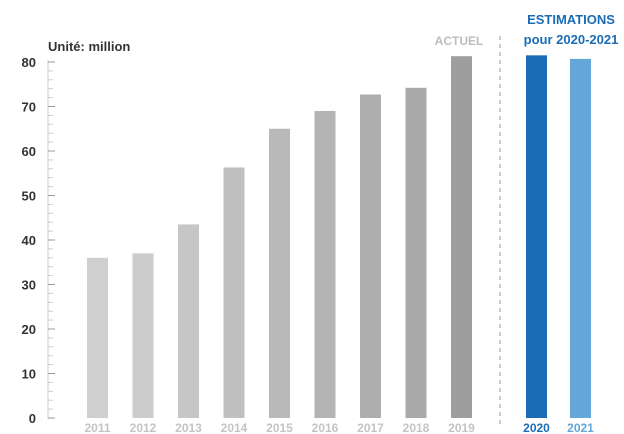 Image resolution: width=624 pixels, height=434 pixels. Describe the element at coordinates (29, 240) in the screenshot. I see `y-tick-label: 40` at that location.